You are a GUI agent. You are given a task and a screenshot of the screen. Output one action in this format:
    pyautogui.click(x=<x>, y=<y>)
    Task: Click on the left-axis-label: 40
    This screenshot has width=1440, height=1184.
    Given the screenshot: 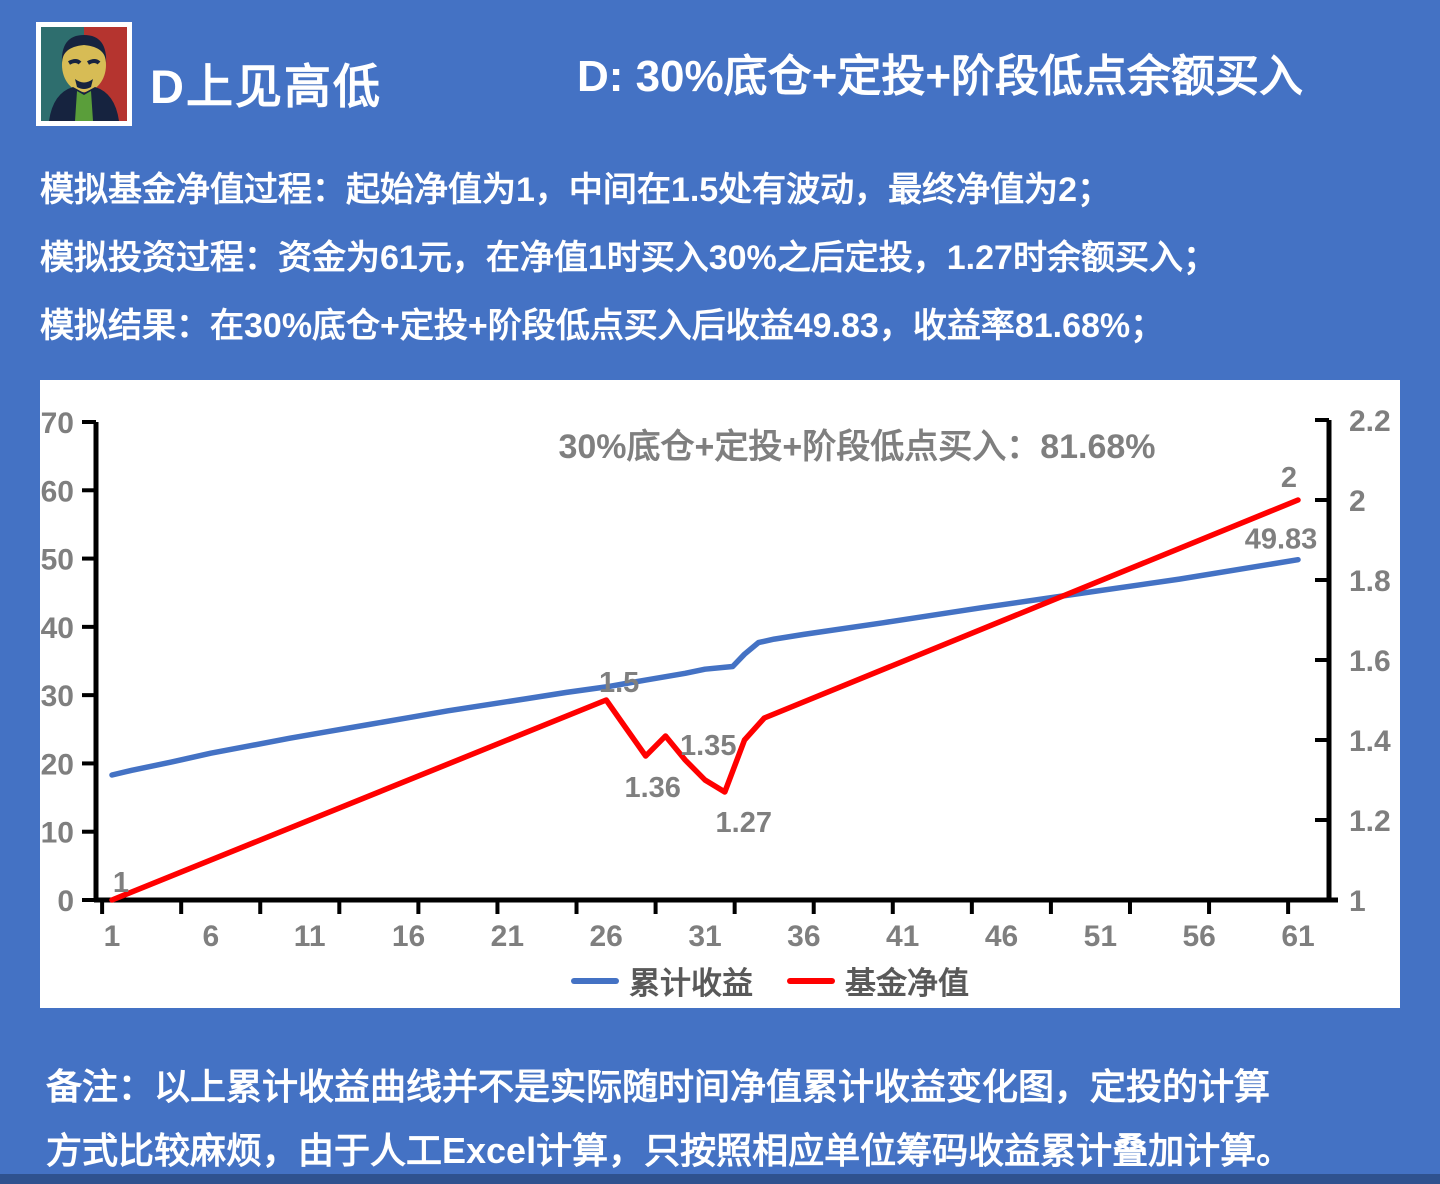 What is the action you would take?
    pyautogui.click(x=57, y=628)
    